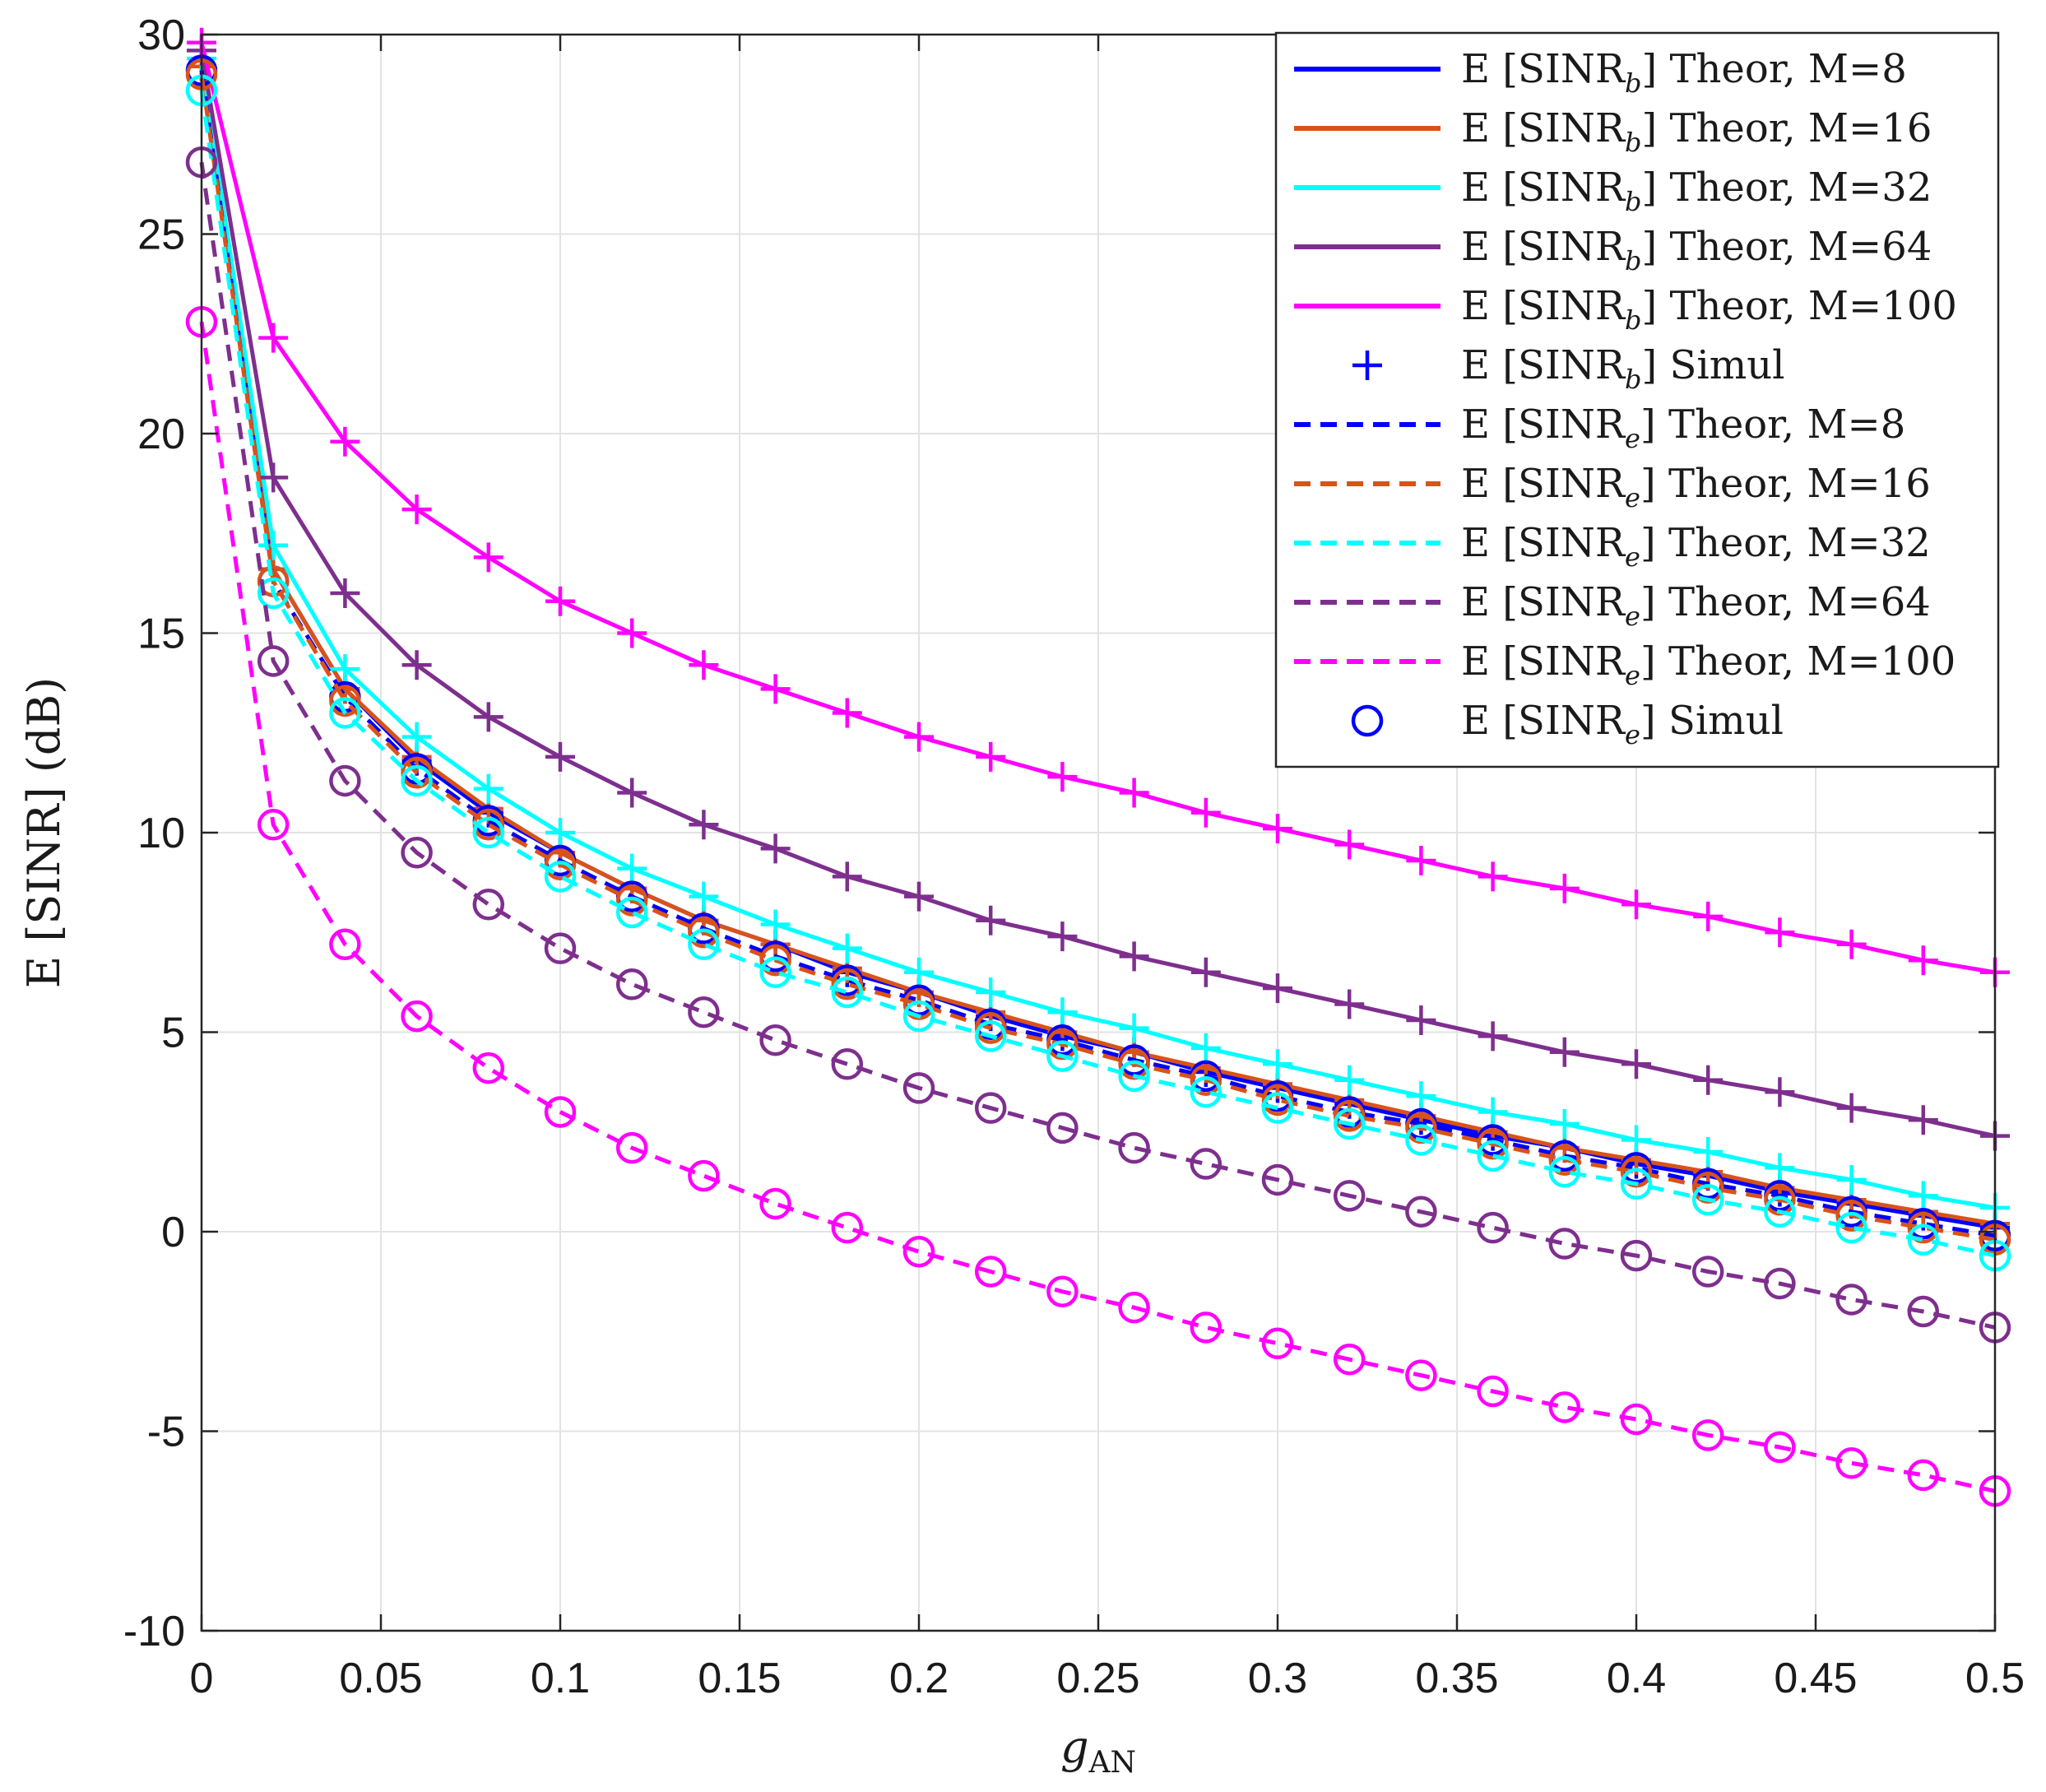 The width and height of the screenshot is (2046, 1792). What do you see at coordinates (161, 833) in the screenshot?
I see `y-tick-label: 10` at bounding box center [161, 833].